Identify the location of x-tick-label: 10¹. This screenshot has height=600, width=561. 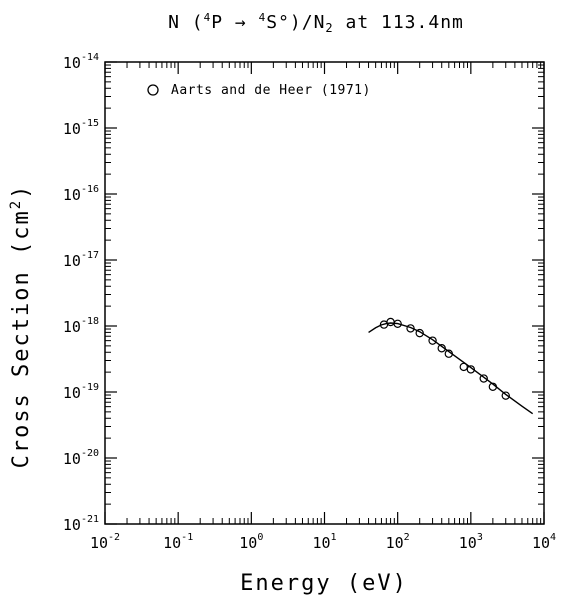
(324, 542).